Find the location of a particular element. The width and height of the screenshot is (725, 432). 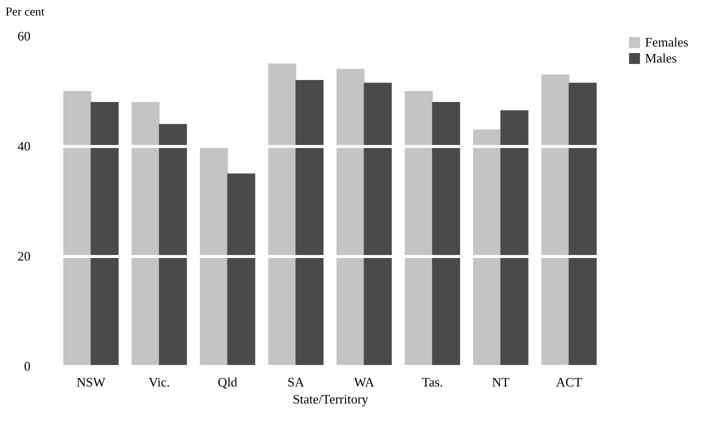

x-tick-label: Tas. is located at coordinates (432, 382).